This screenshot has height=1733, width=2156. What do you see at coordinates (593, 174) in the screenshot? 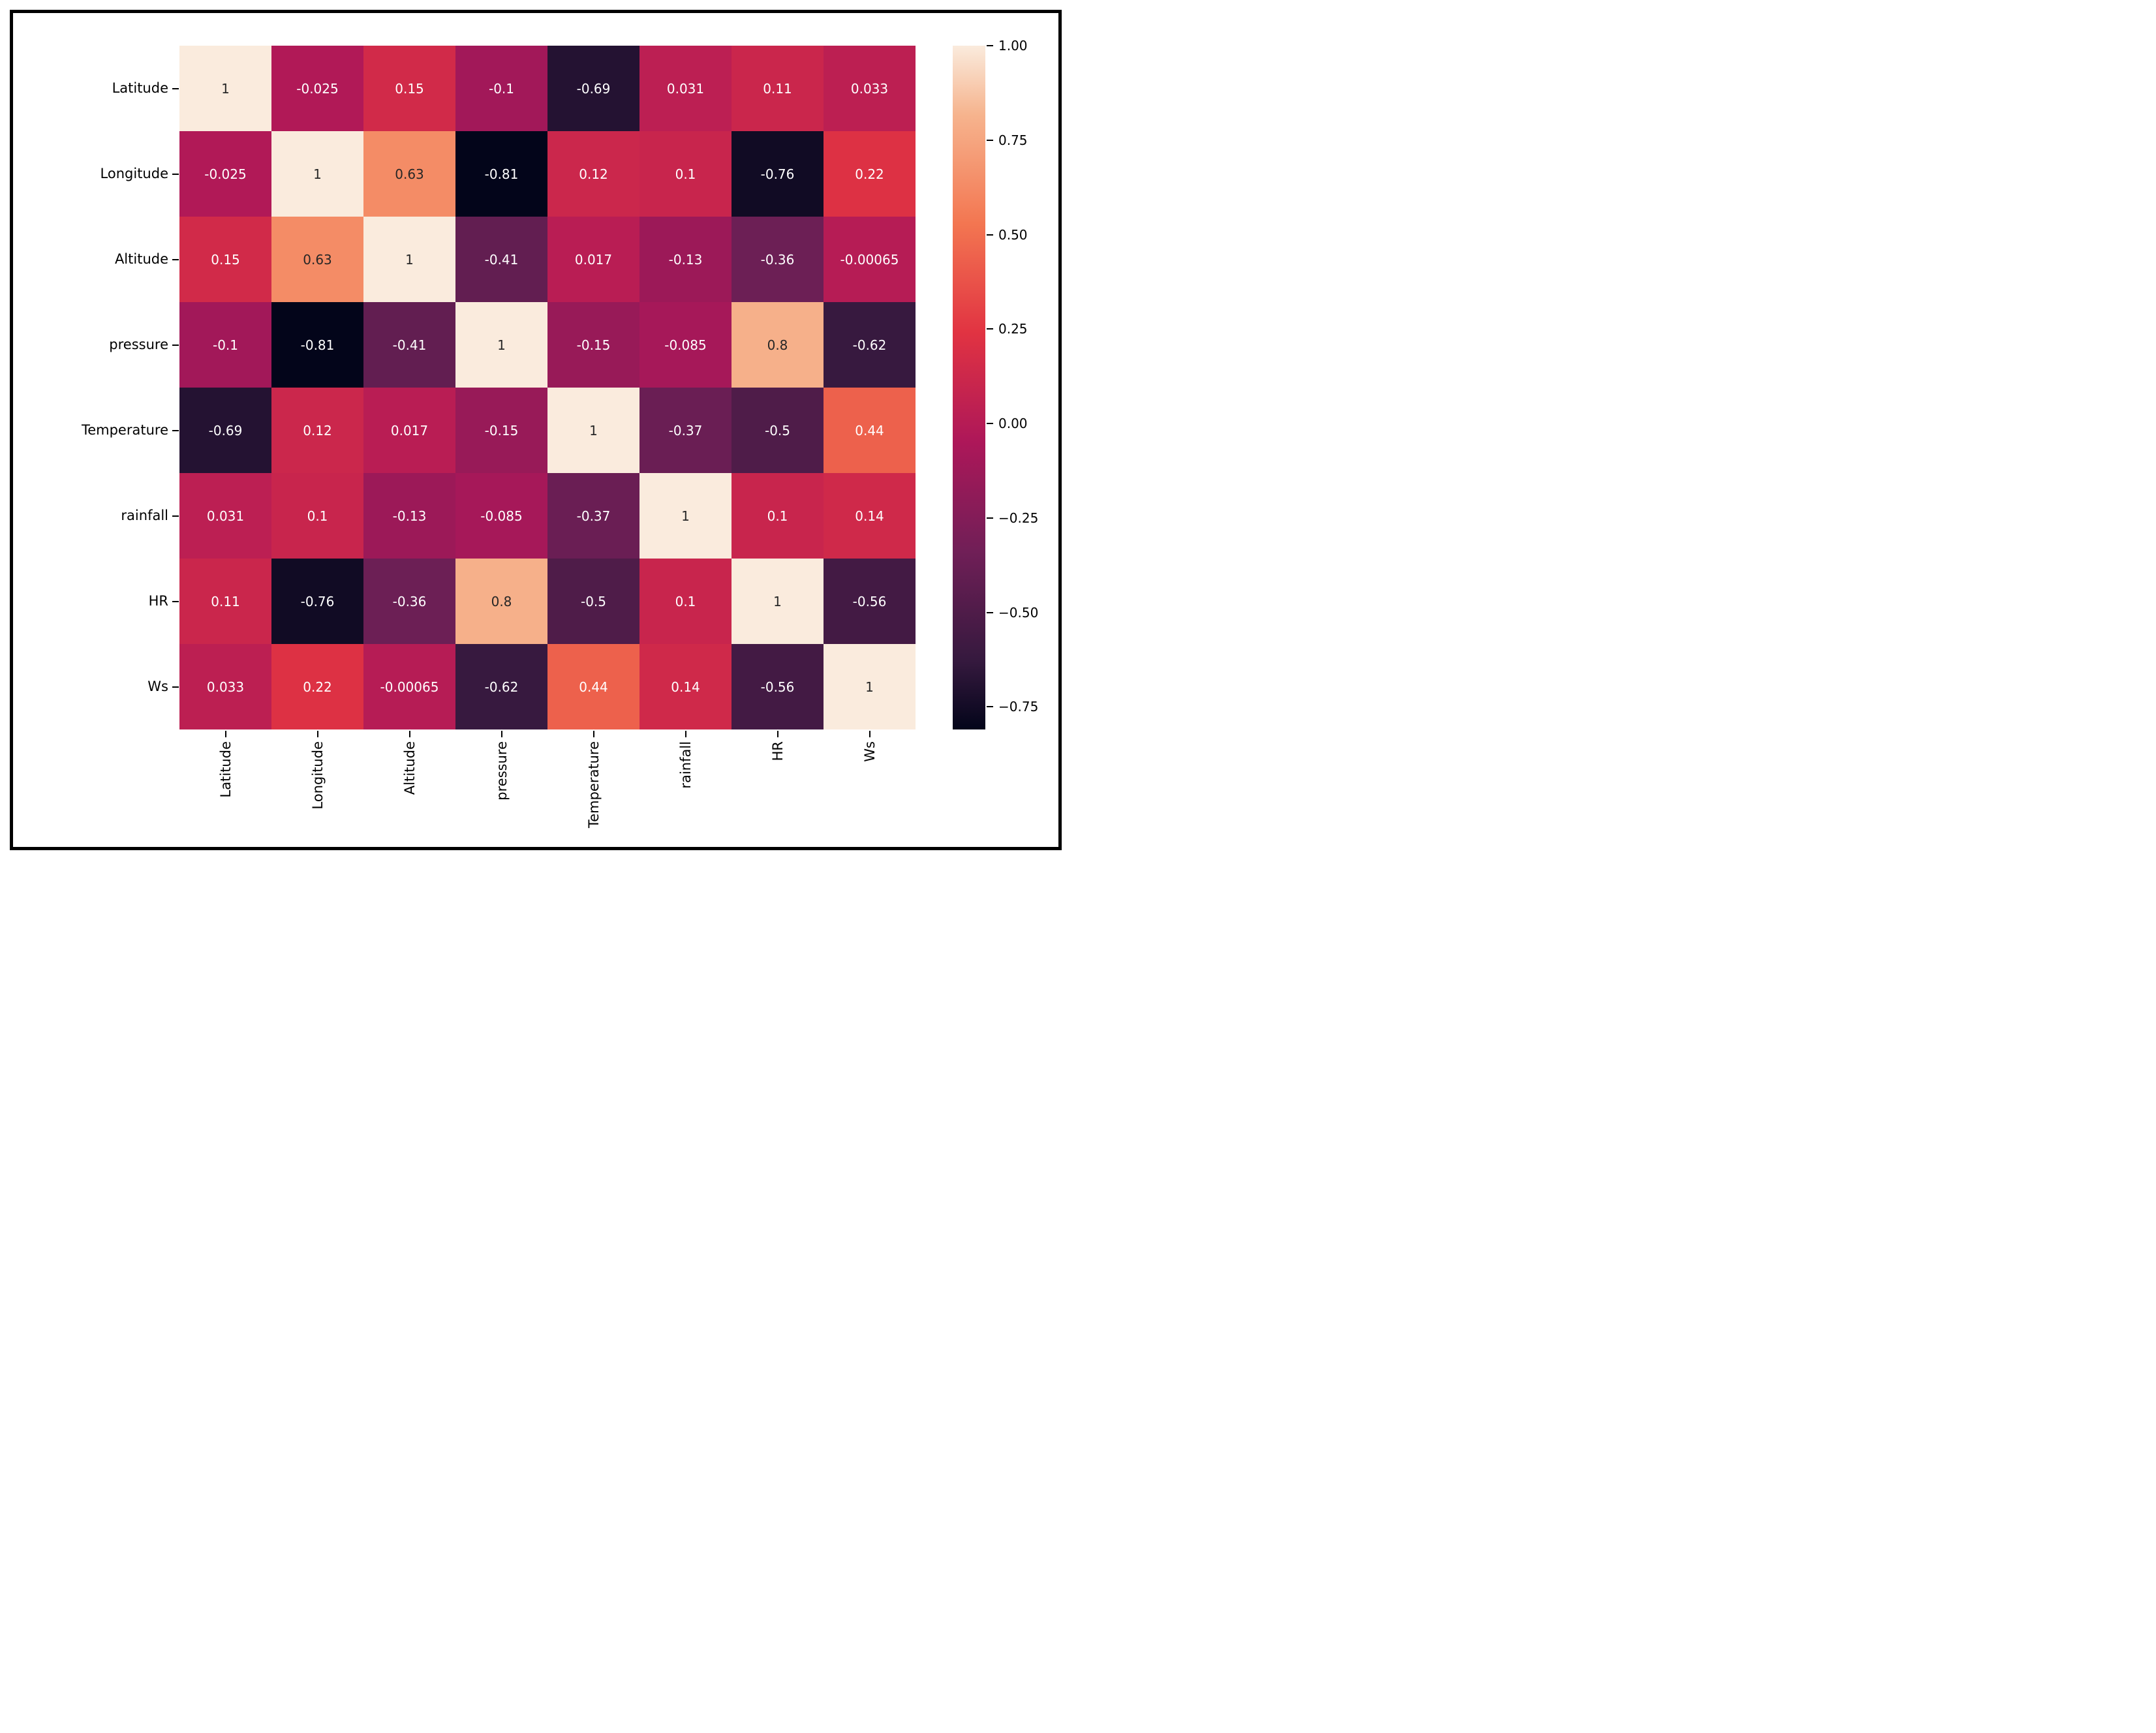
I see `heatmap-cell-Longitude-Temperature: 0.12` at bounding box center [593, 174].